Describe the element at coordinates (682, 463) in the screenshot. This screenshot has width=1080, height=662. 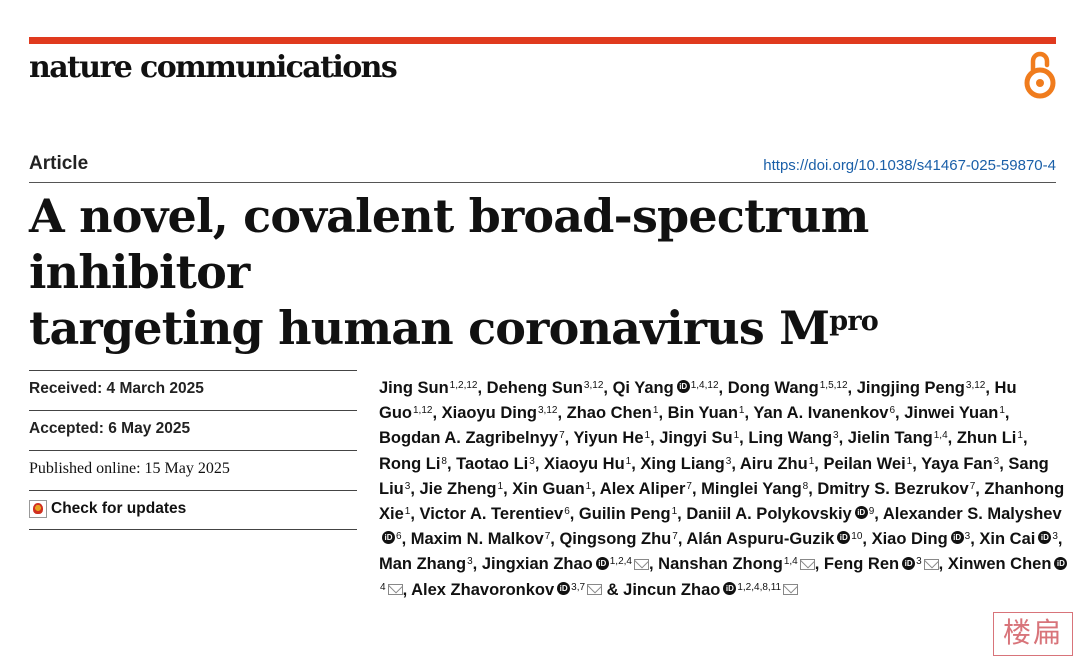
I see `author-name: Xing Liang` at that location.